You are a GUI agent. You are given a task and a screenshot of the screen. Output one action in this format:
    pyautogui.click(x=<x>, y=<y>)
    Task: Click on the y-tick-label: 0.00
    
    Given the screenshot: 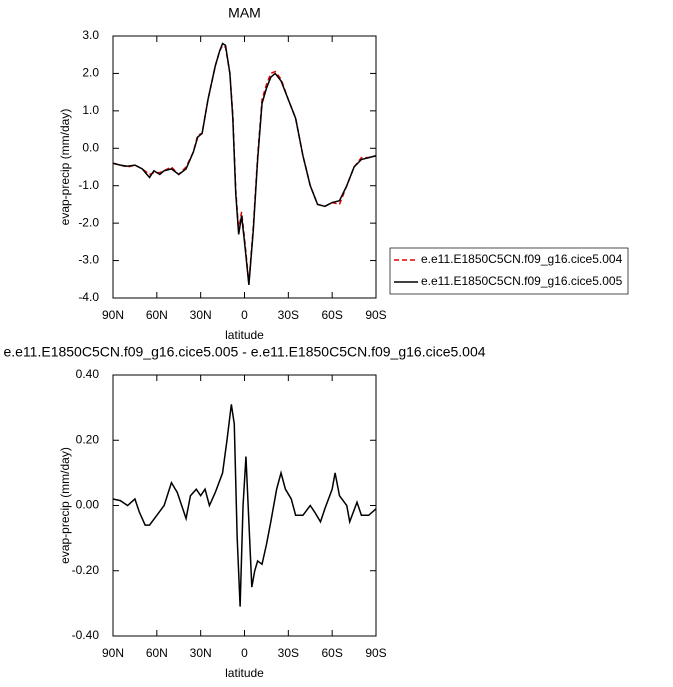 What is the action you would take?
    pyautogui.click(x=88, y=505)
    